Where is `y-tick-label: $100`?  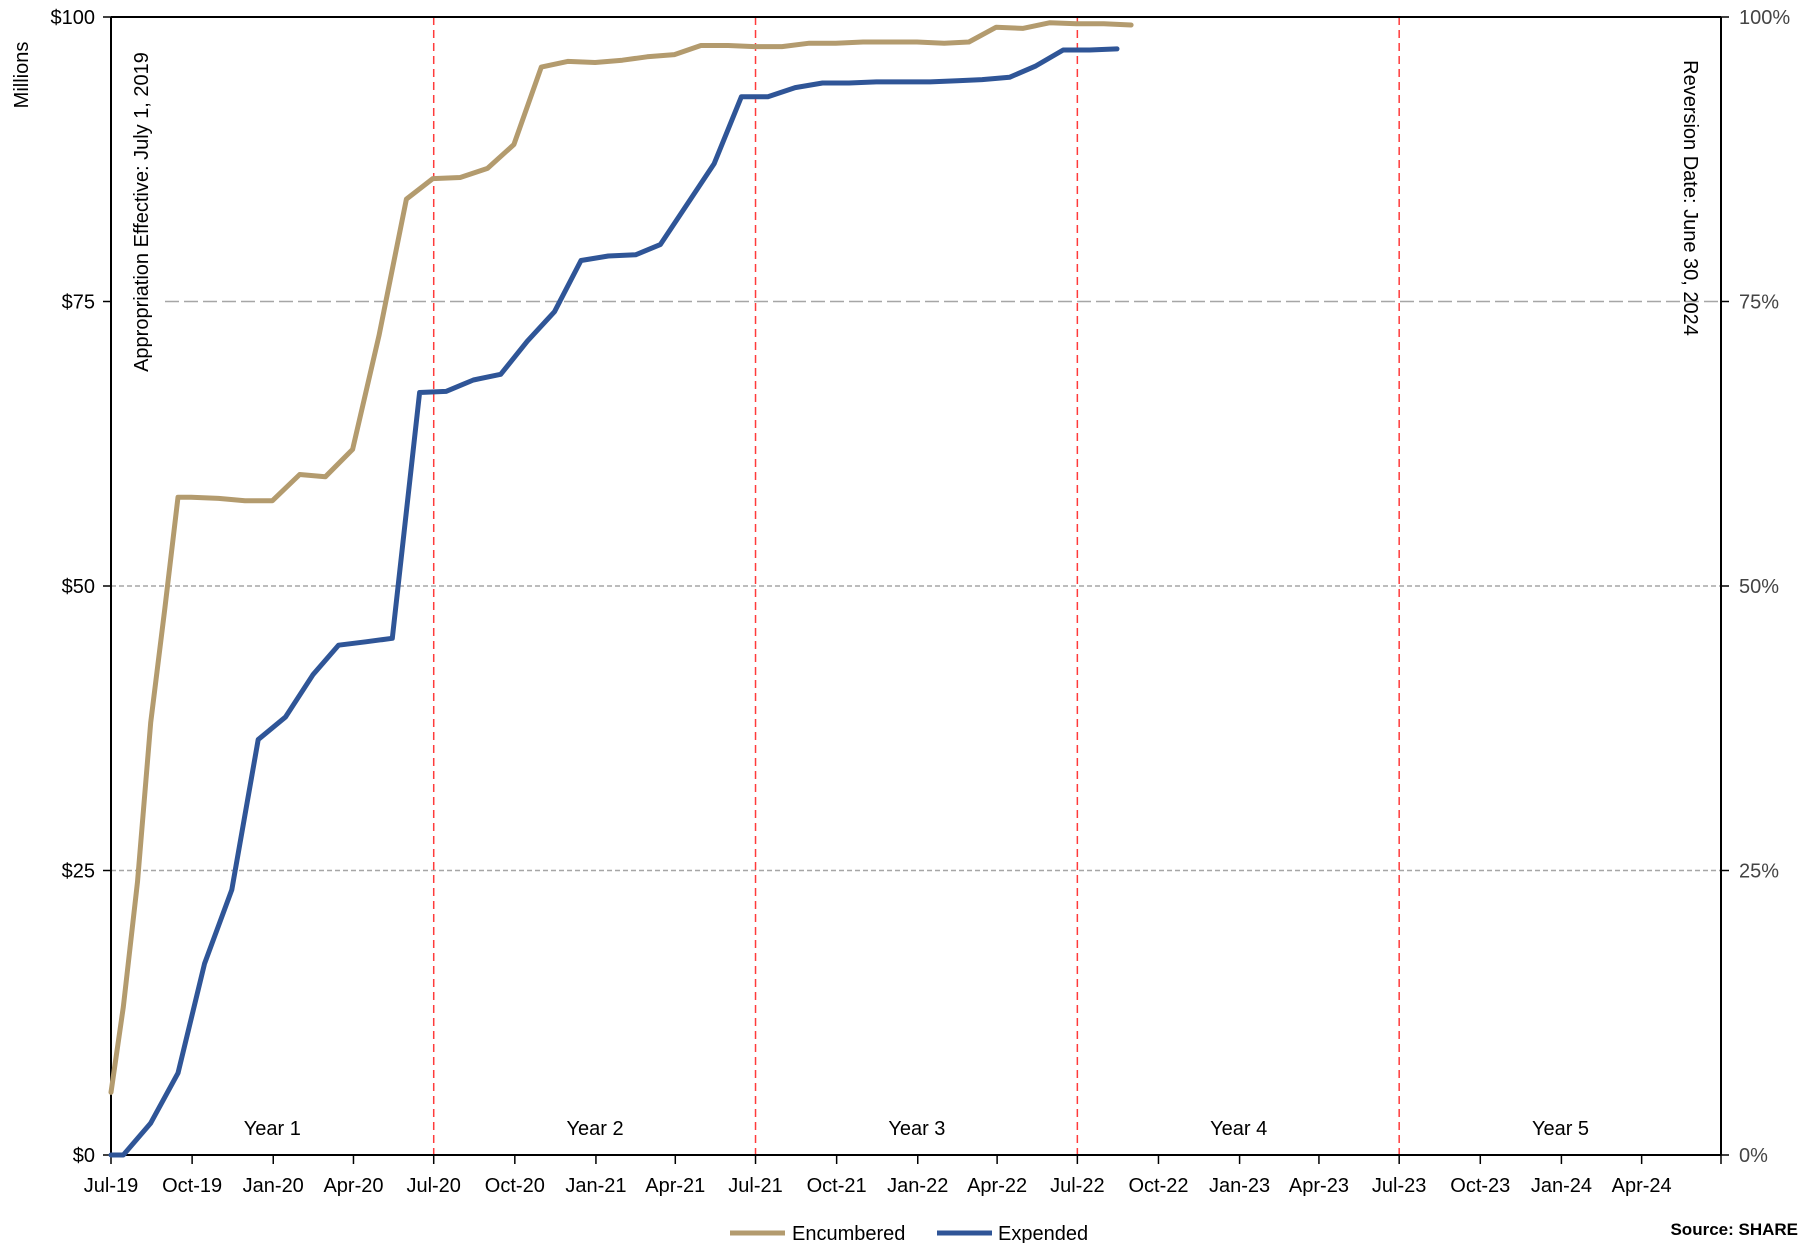
y-tick-label: $100 is located at coordinates (73, 18).